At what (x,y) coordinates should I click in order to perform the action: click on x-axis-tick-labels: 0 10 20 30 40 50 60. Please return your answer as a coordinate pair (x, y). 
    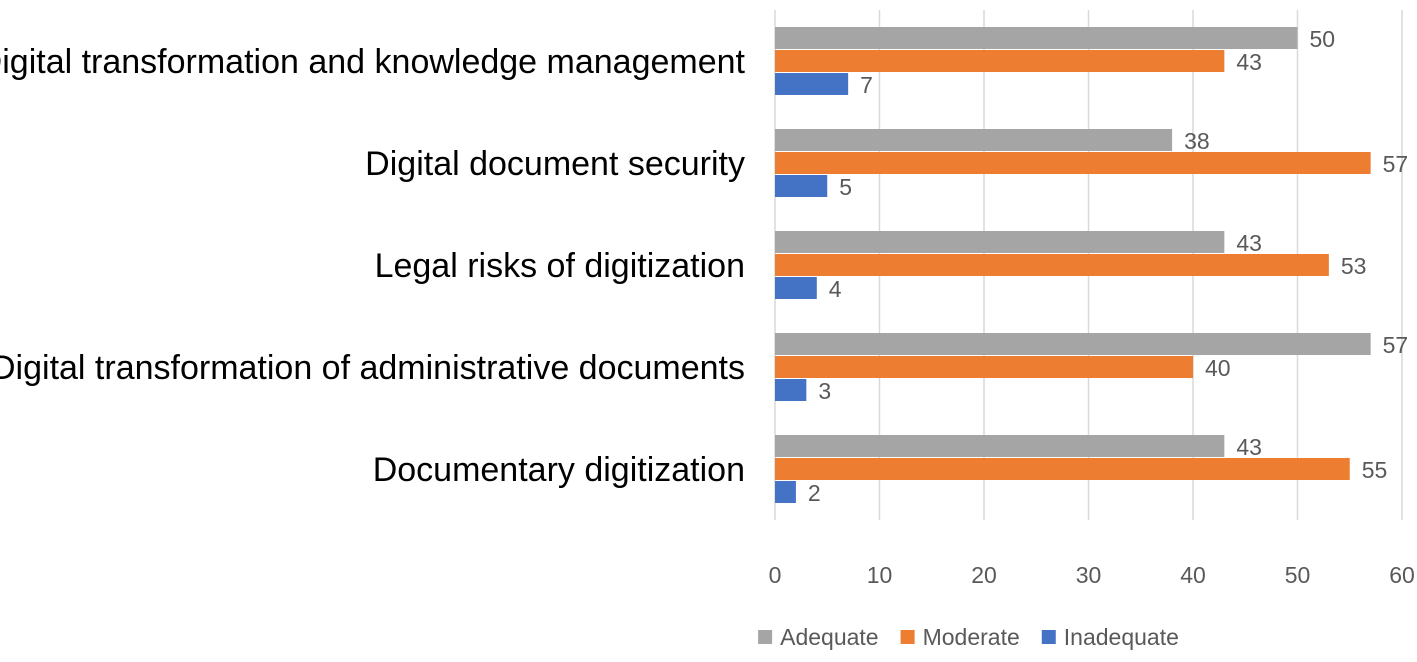
    Looking at the image, I should click on (1092, 575).